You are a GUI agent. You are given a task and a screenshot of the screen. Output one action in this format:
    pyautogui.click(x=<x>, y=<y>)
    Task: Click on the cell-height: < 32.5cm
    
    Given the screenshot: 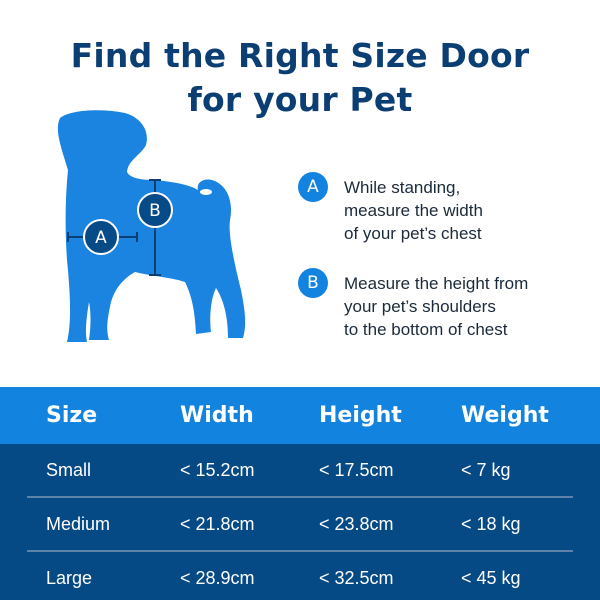 What is the action you would take?
    pyautogui.click(x=356, y=577)
    